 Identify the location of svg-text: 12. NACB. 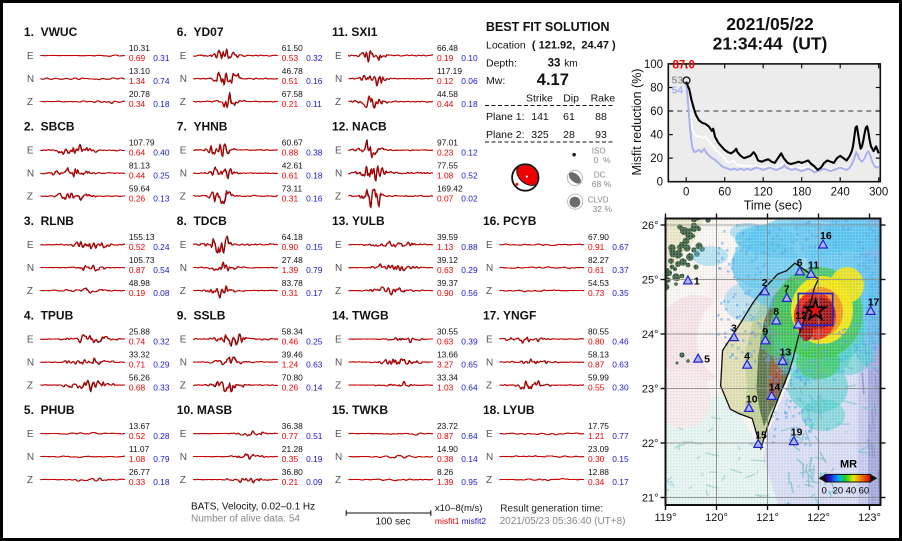
(359, 127).